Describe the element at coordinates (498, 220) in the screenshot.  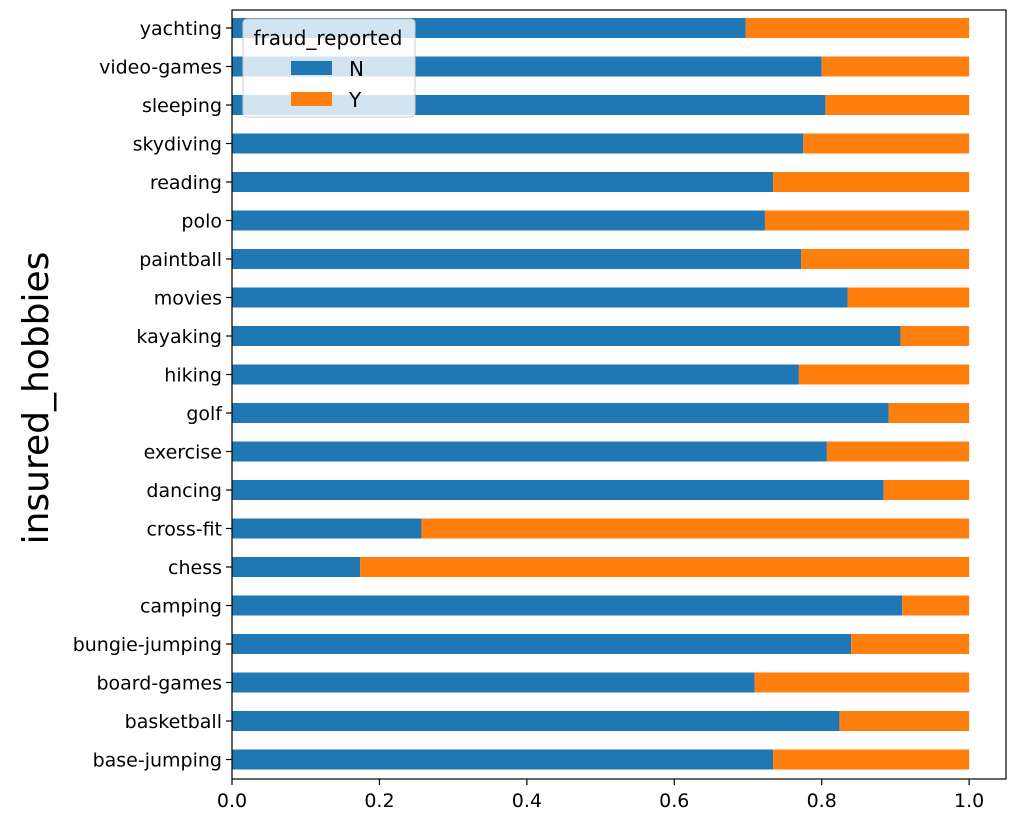
I see `bar-polo-n` at that location.